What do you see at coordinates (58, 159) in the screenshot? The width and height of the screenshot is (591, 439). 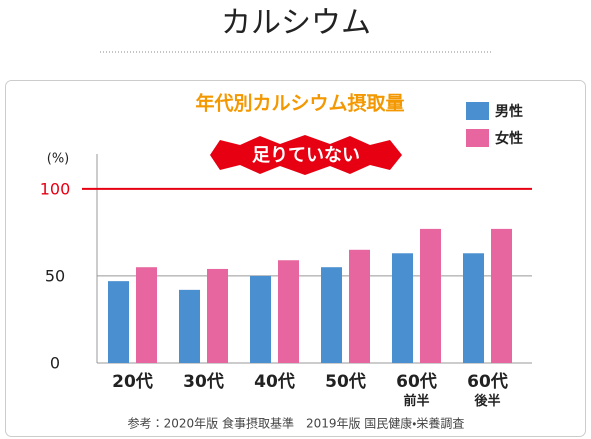 I see `y-unit: (%)` at bounding box center [58, 159].